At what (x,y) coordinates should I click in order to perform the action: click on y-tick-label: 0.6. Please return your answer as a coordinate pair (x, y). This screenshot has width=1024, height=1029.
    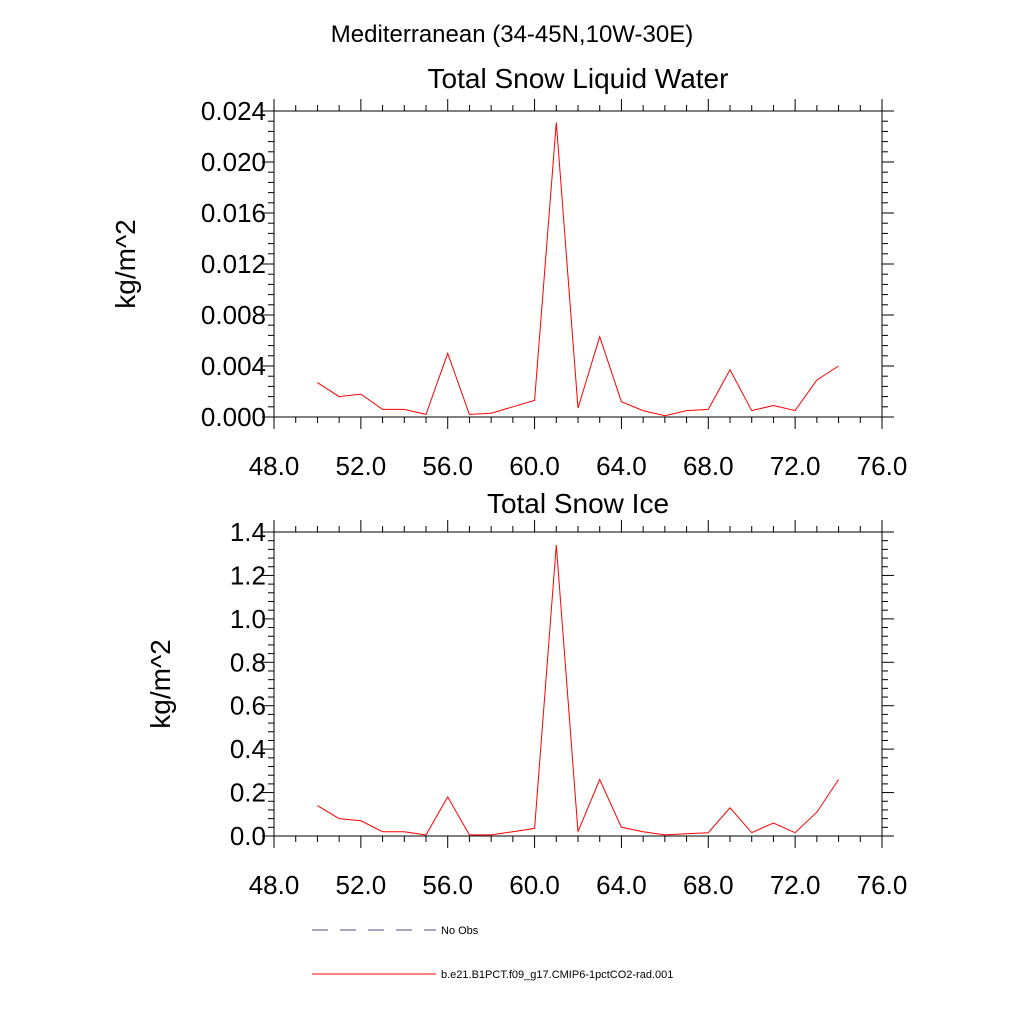
    Looking at the image, I should click on (248, 706).